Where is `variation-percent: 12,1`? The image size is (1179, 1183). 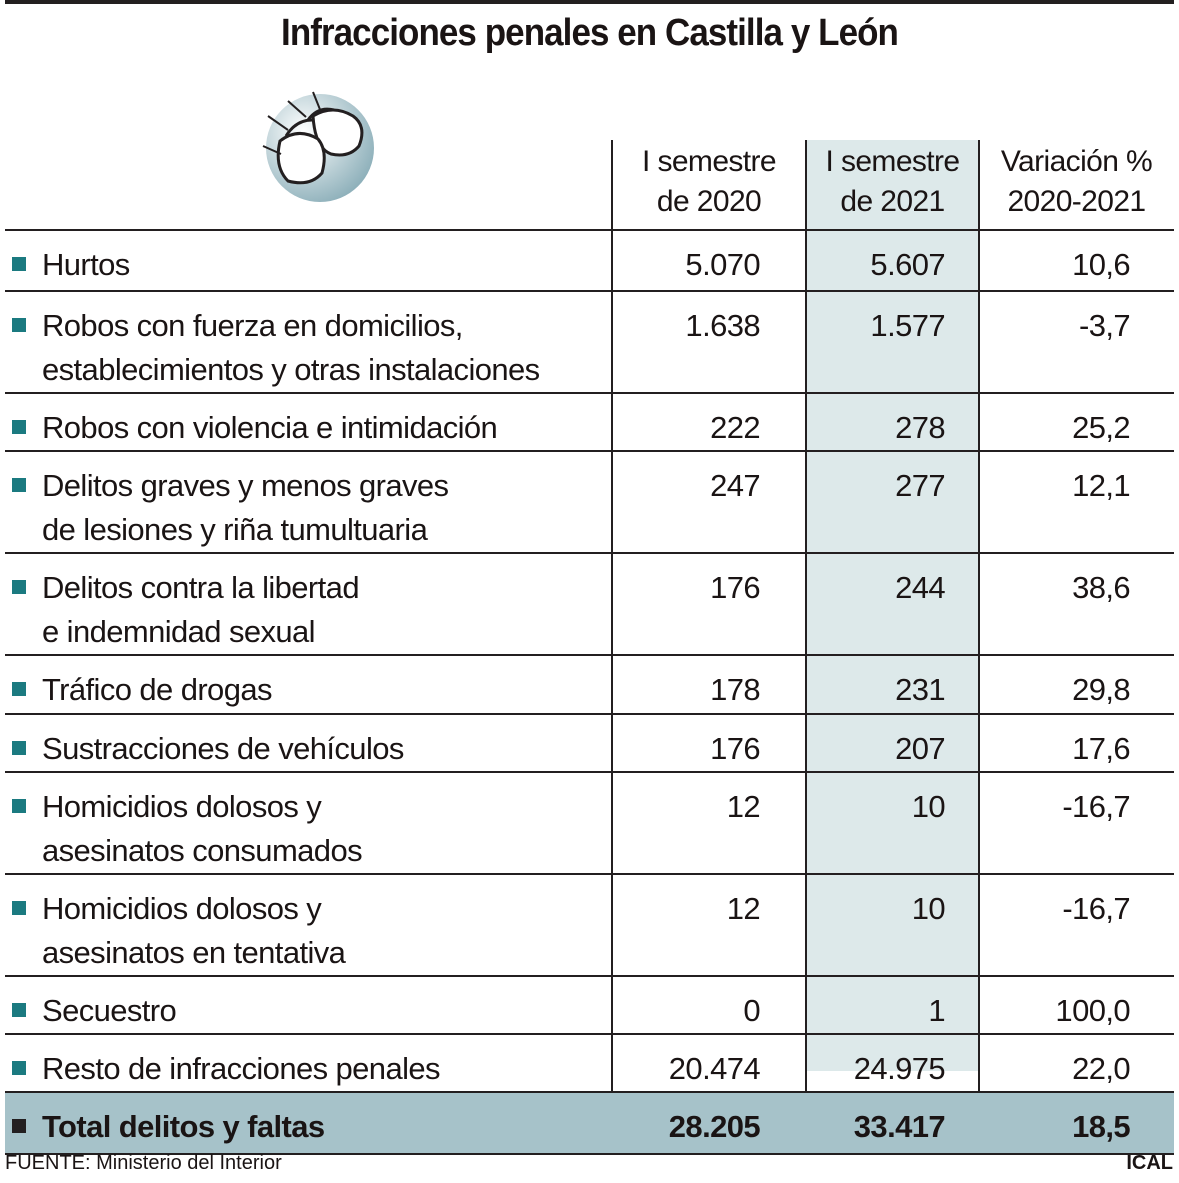 variation-percent: 12,1 is located at coordinates (1076, 501).